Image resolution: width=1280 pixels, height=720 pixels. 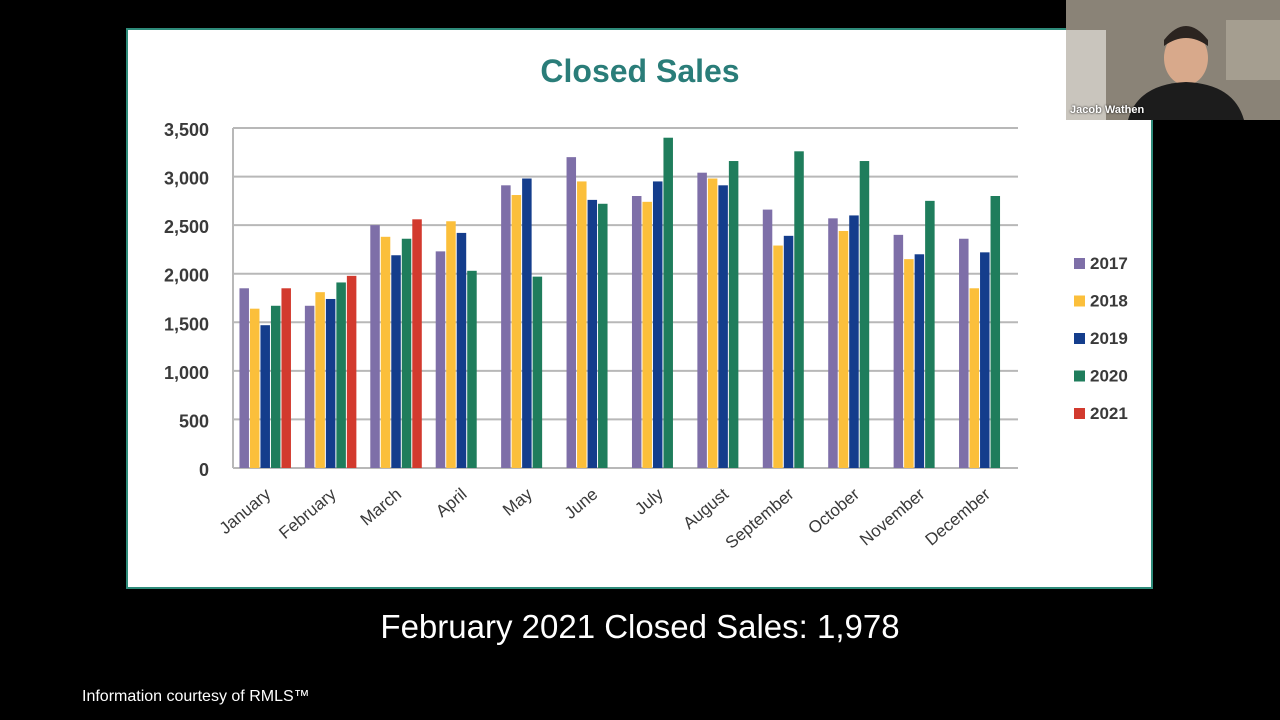 I want to click on bar-2019-January, so click(x=265, y=396).